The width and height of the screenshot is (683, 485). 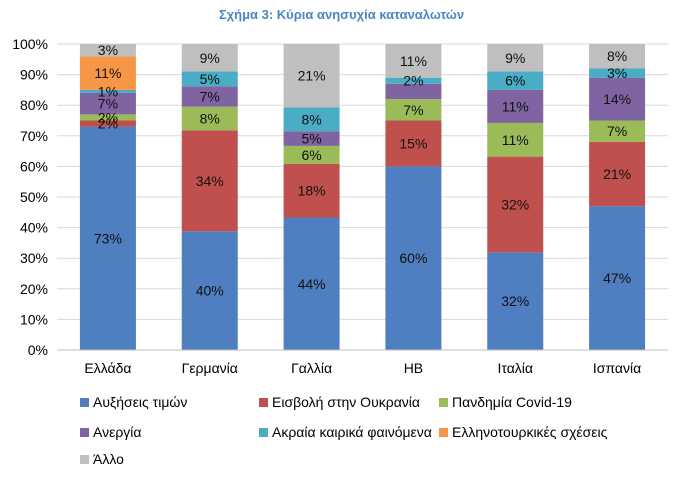 What do you see at coordinates (413, 143) in the screenshot?
I see `data-label: 15%` at bounding box center [413, 143].